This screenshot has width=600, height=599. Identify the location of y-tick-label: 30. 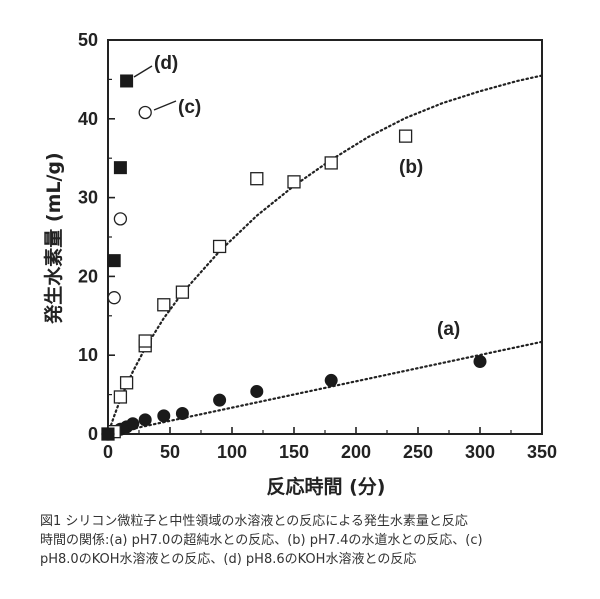
(88, 198).